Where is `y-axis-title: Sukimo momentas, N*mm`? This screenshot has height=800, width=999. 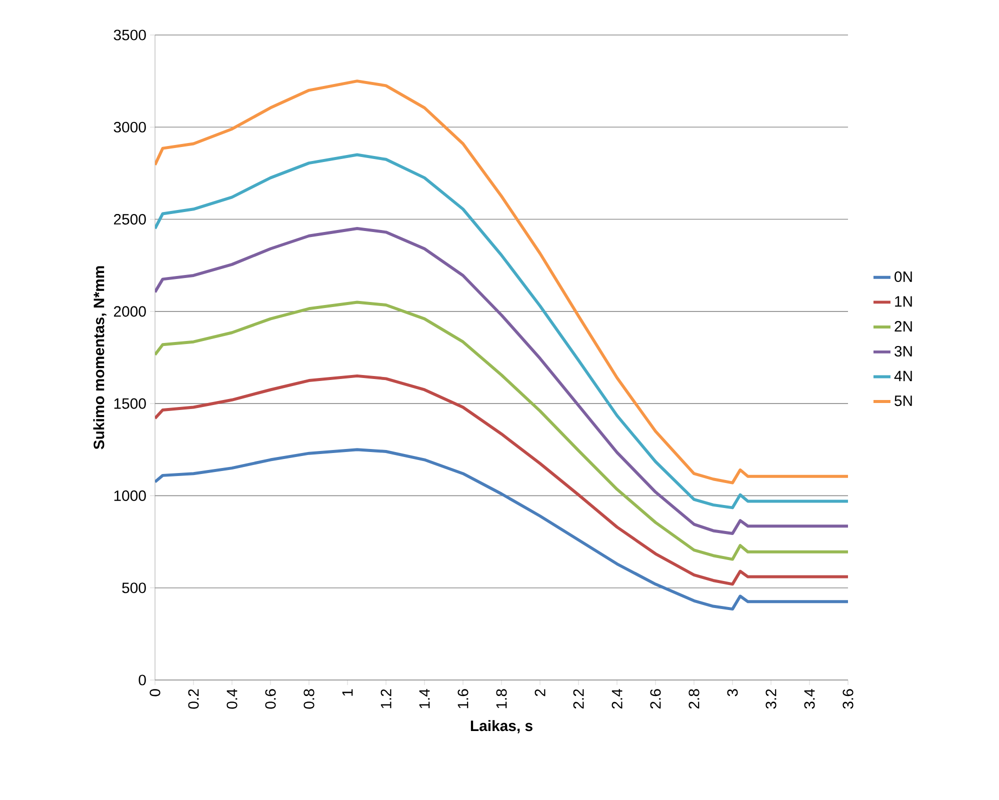 y-axis-title: Sukimo momentas, N*mm is located at coordinates (99, 358).